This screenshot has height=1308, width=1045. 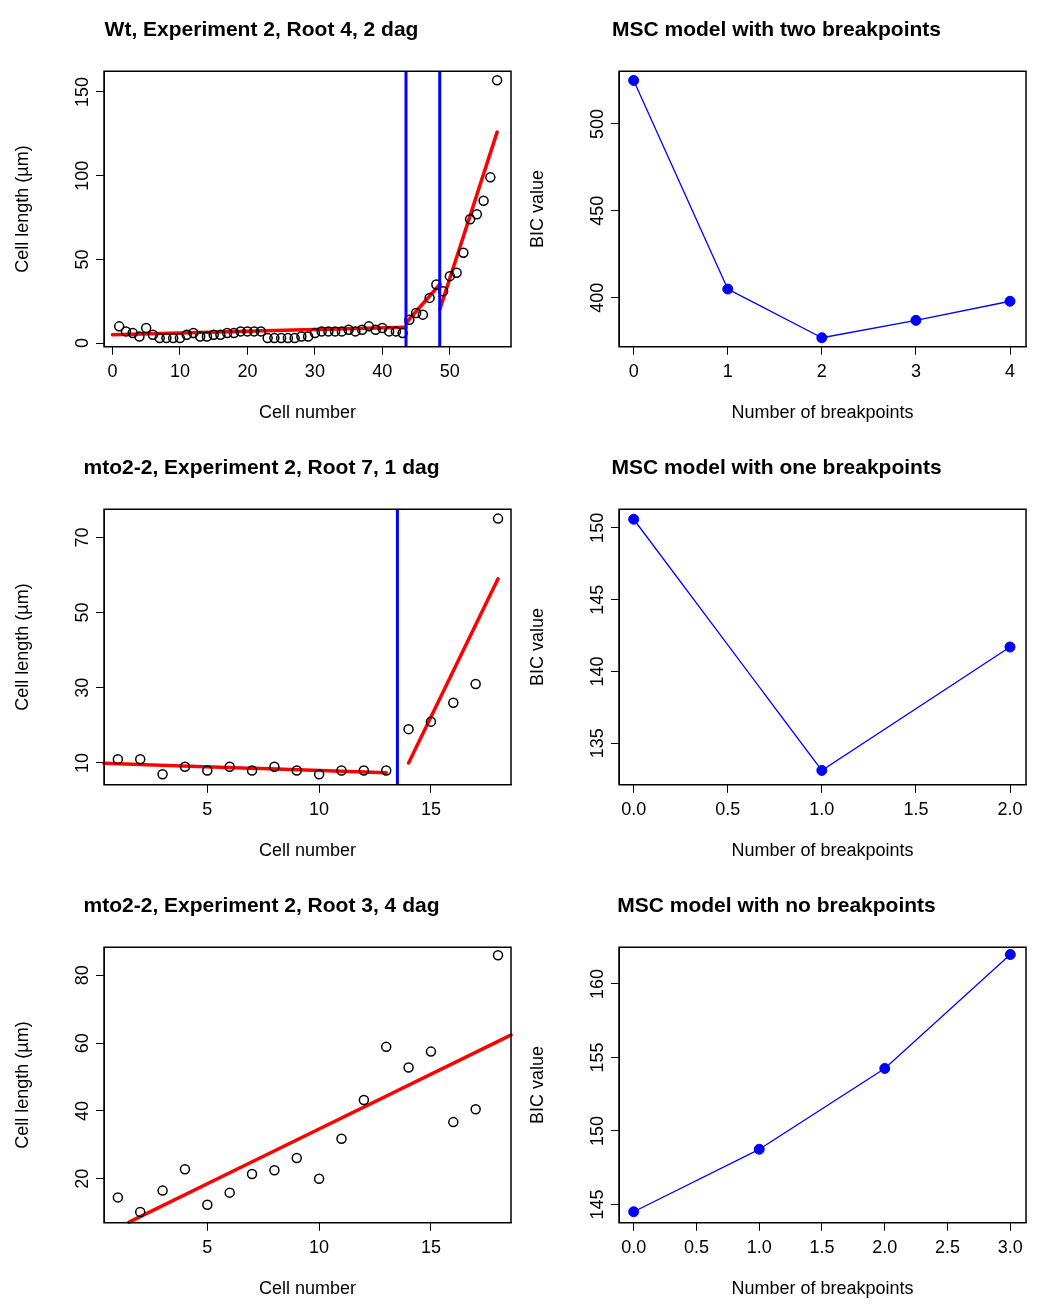 What do you see at coordinates (81, 175) in the screenshot?
I see `y-tick-label: 100` at bounding box center [81, 175].